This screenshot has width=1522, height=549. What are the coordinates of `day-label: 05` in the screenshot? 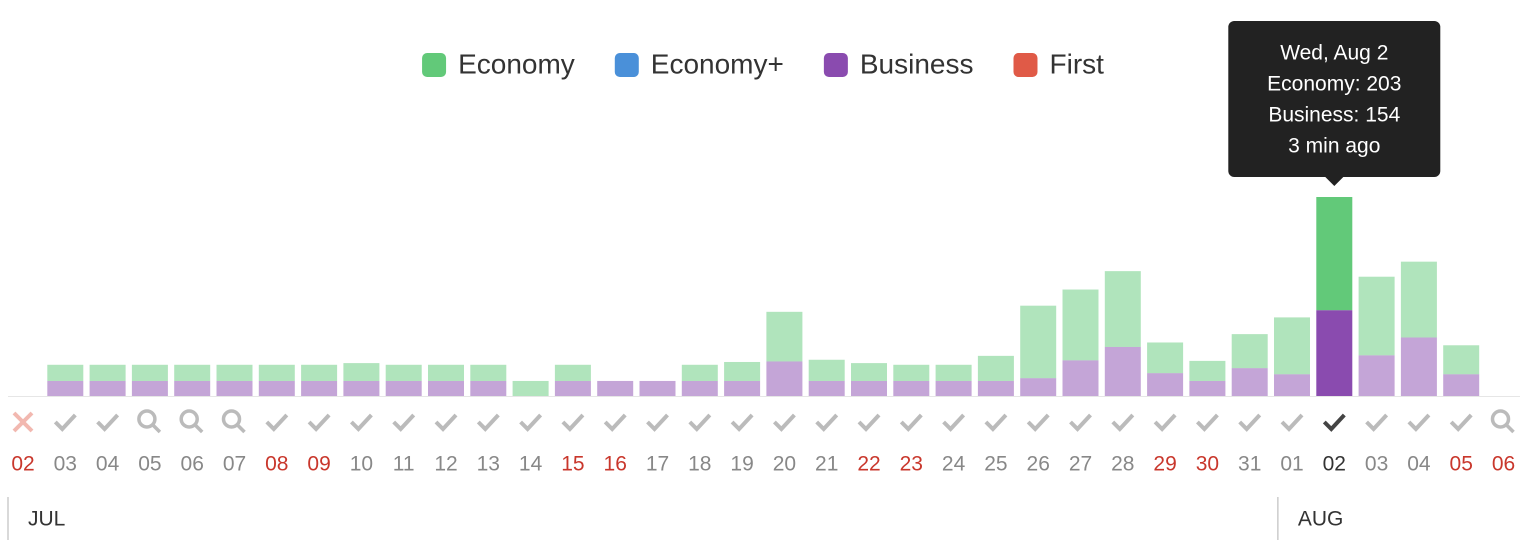 It's located at (1461, 464).